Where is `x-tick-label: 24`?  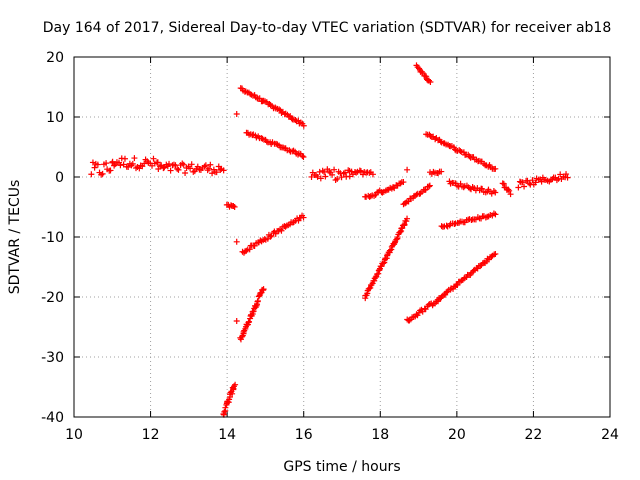 x-tick-label: 24 is located at coordinates (610, 435).